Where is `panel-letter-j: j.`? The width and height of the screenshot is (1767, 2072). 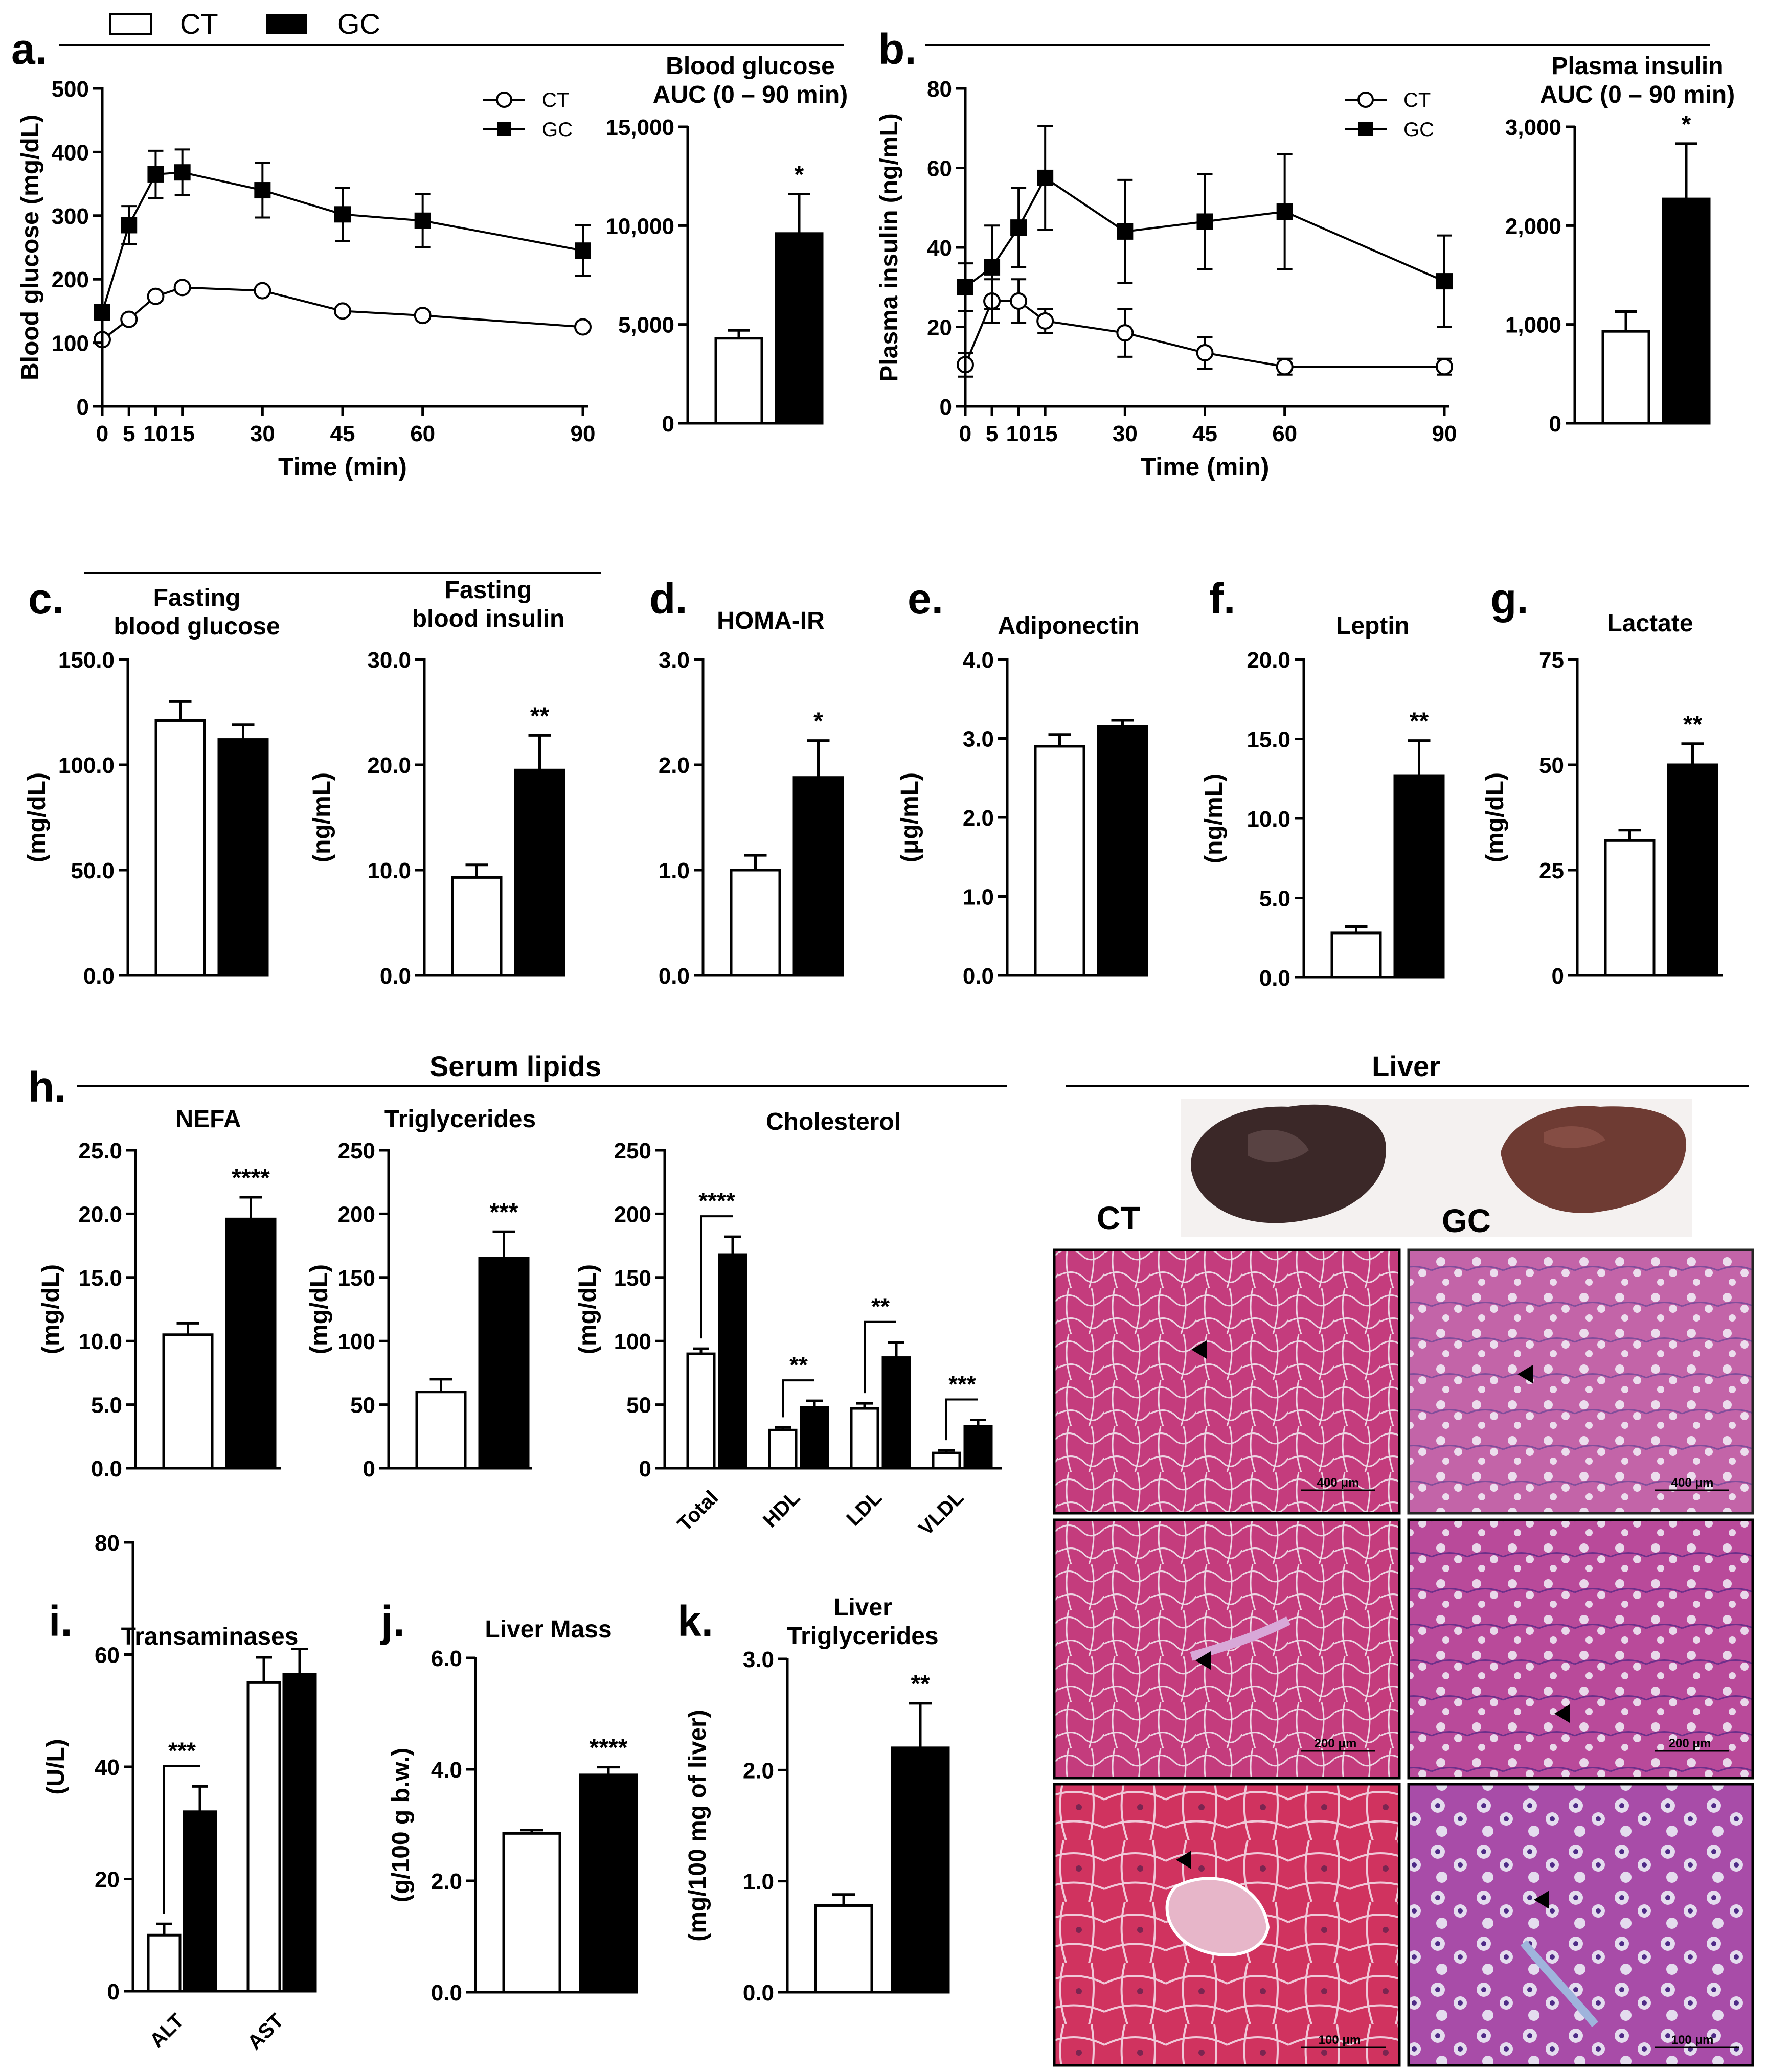 panel-letter-j: j. is located at coordinates (392, 1621).